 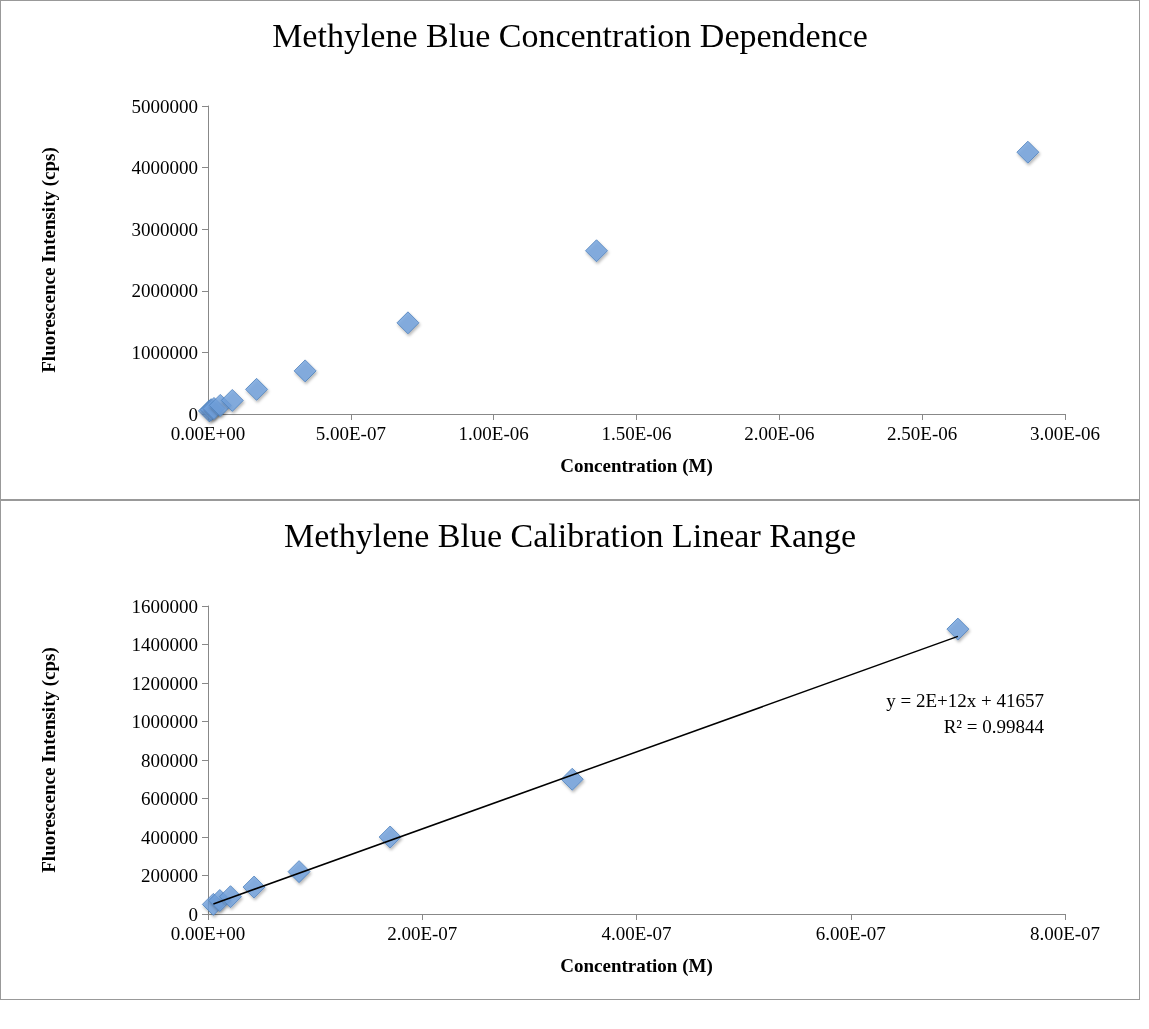 I want to click on annotation: R² = 0.99844, so click(x=994, y=726).